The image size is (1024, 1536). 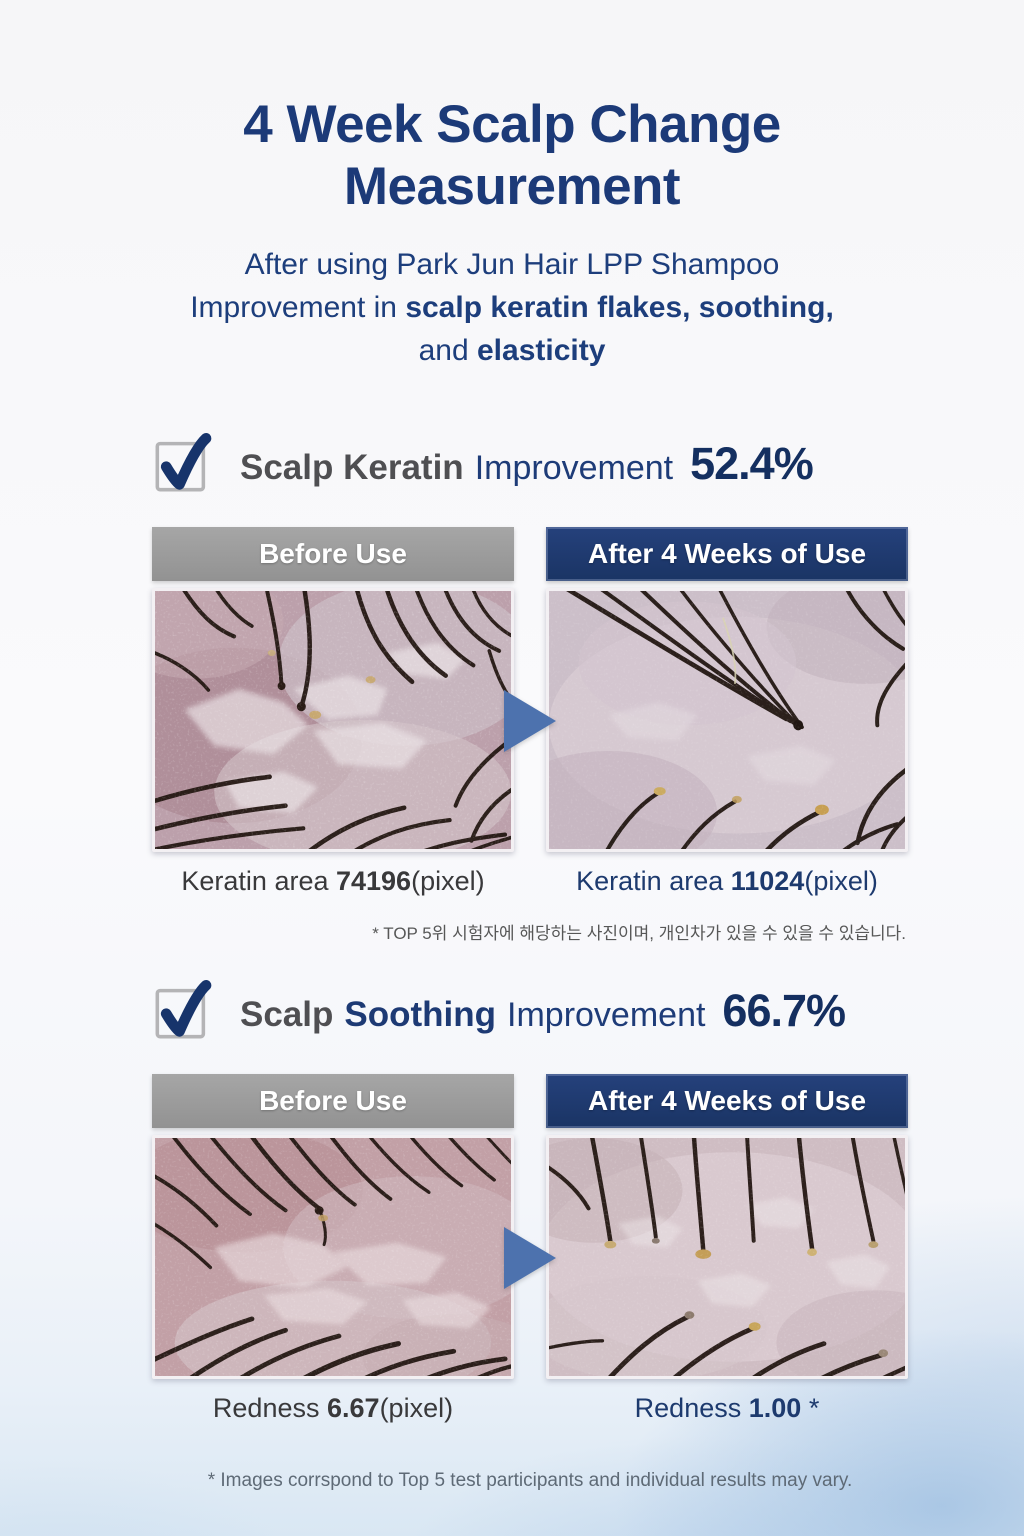 I want to click on keratin-after-caption: Keratin area 11024(pixel), so click(x=727, y=880).